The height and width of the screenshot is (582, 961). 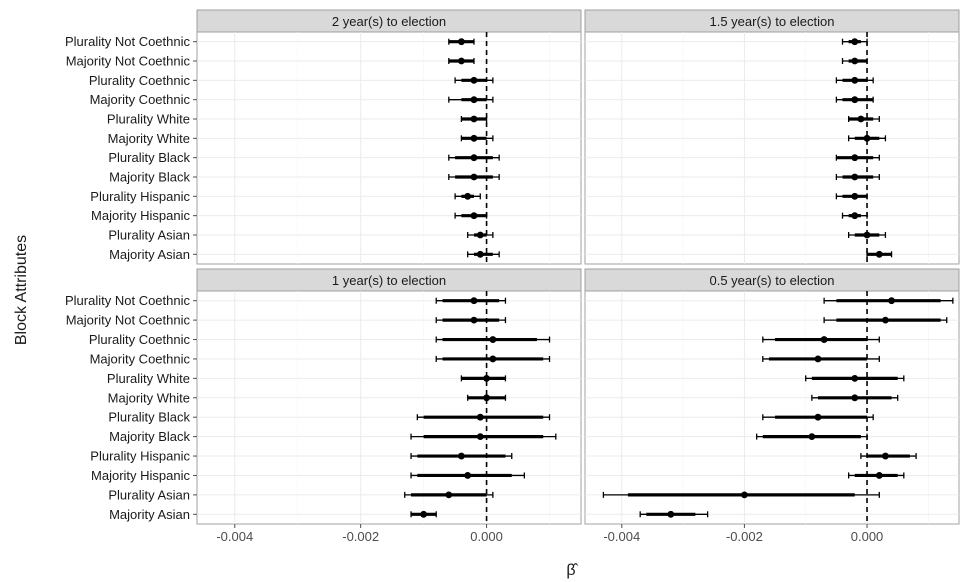 I want to click on x-axis: -0.004 -0.002 0.000 -0.004 -0.002 0.000, so click(x=549, y=534).